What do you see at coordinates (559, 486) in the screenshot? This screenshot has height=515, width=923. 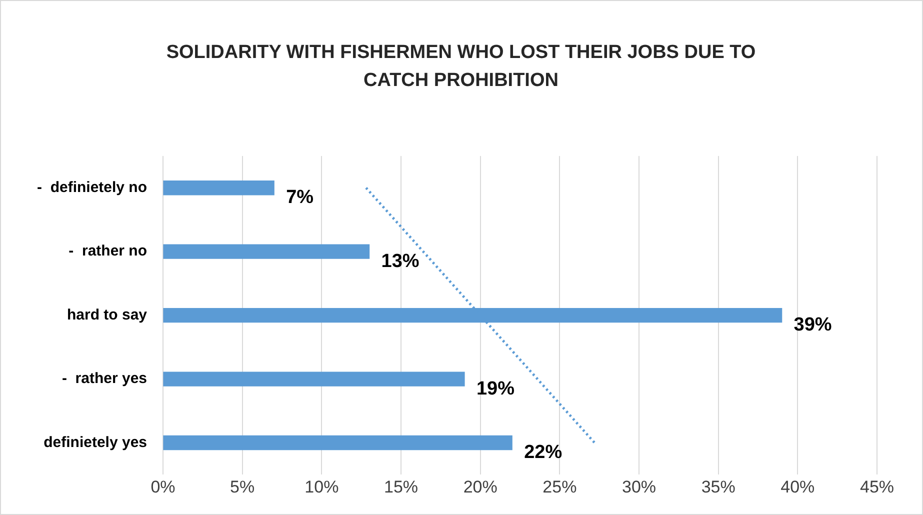 I see `x-tick-label: 25%` at bounding box center [559, 486].